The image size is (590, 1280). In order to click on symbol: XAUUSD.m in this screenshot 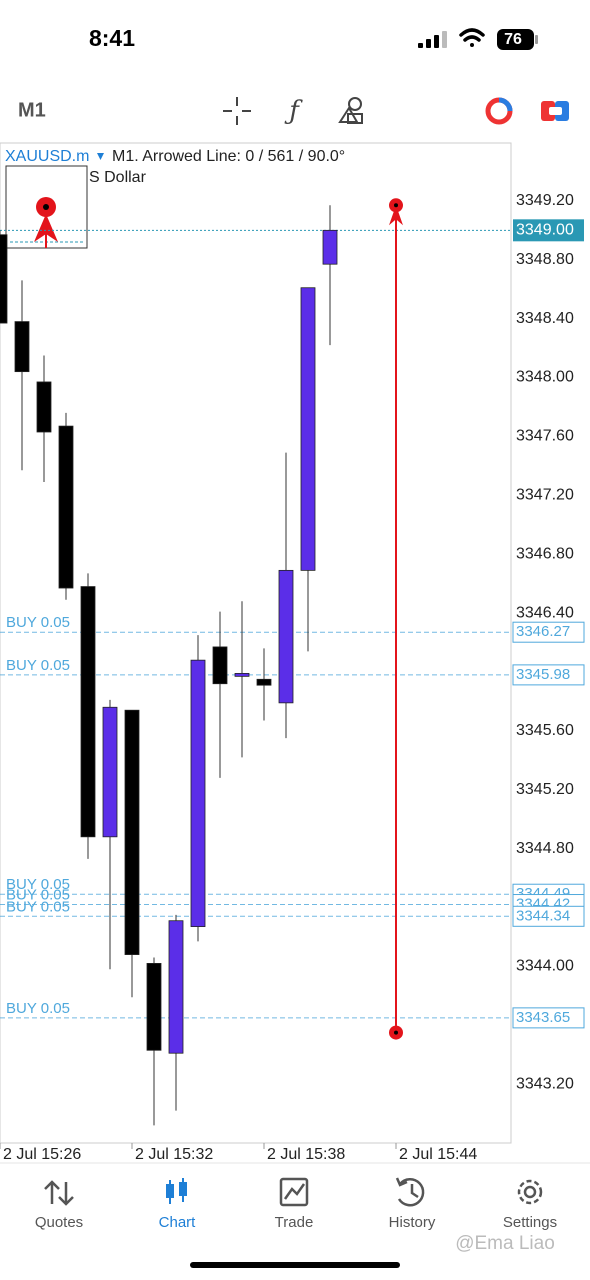, I will do `click(47, 156)`.